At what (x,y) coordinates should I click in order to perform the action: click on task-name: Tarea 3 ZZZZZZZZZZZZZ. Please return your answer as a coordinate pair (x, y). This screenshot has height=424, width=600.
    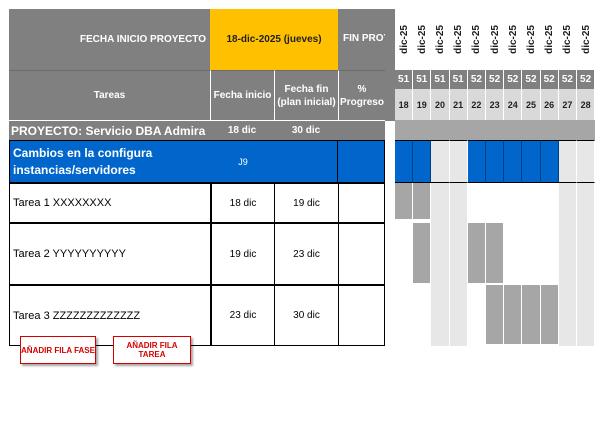
    Looking at the image, I should click on (110, 315).